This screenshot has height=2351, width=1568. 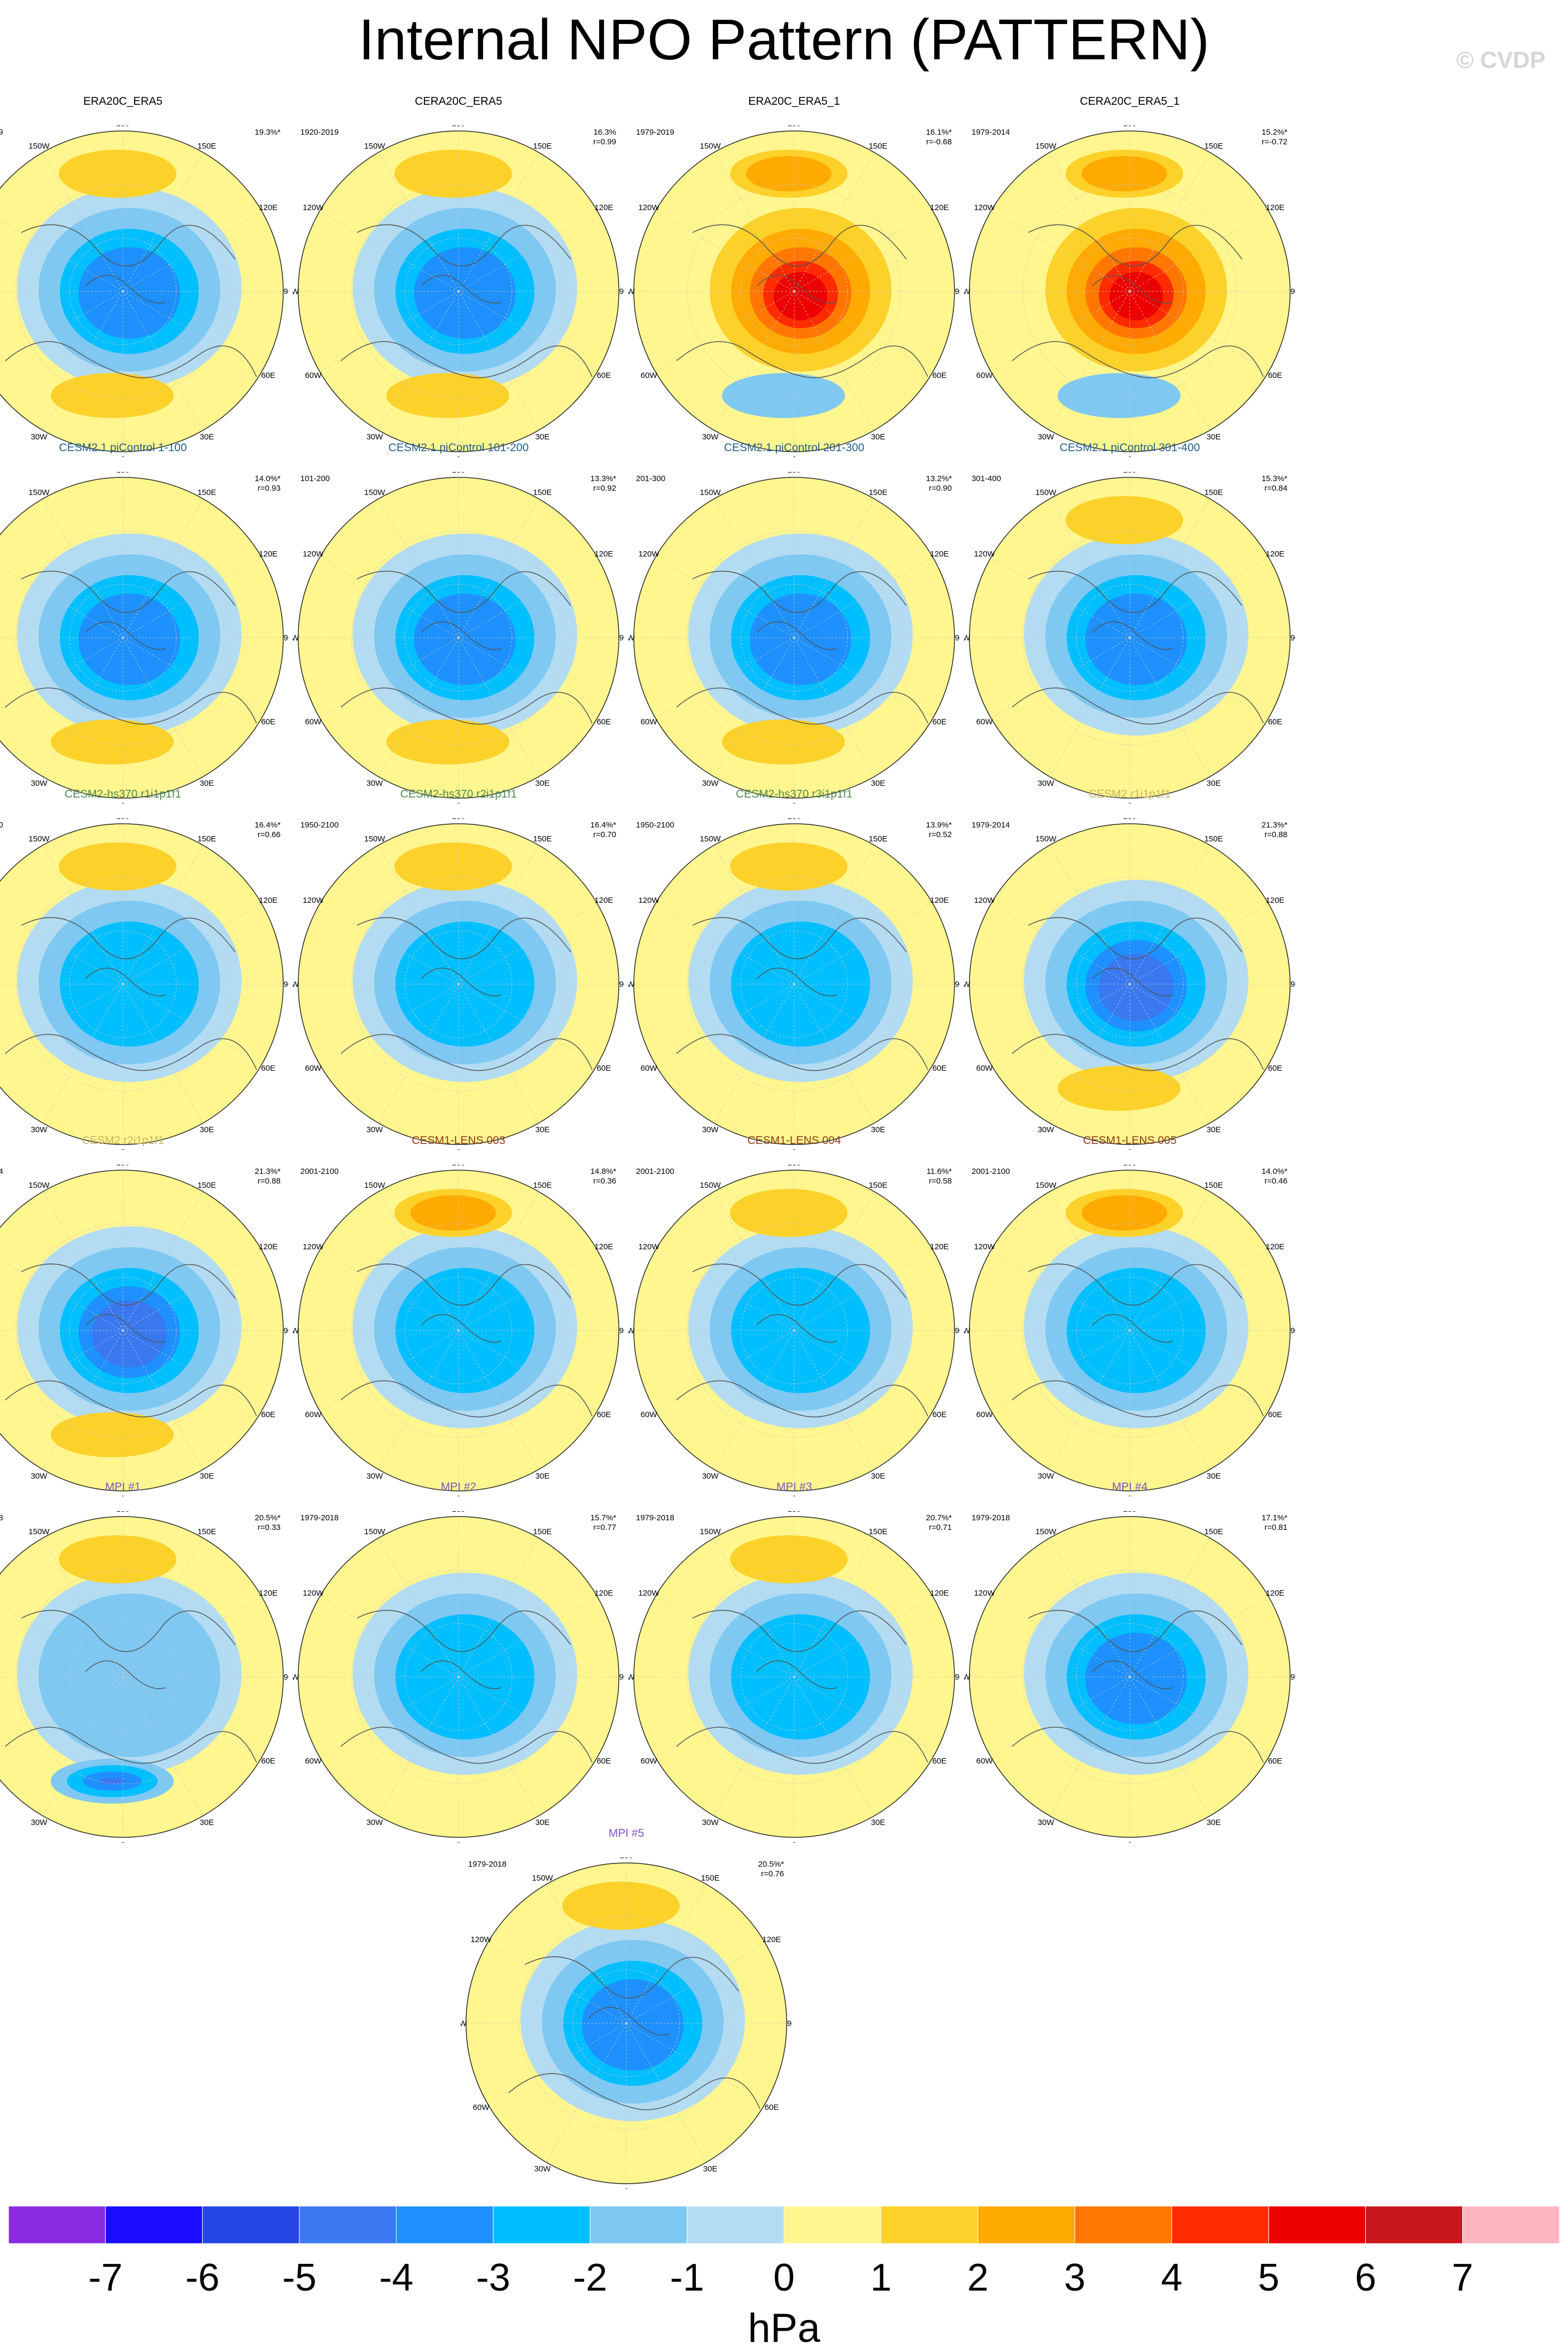 I want to click on panel-title: CERA20C_ERA5, so click(x=458, y=101).